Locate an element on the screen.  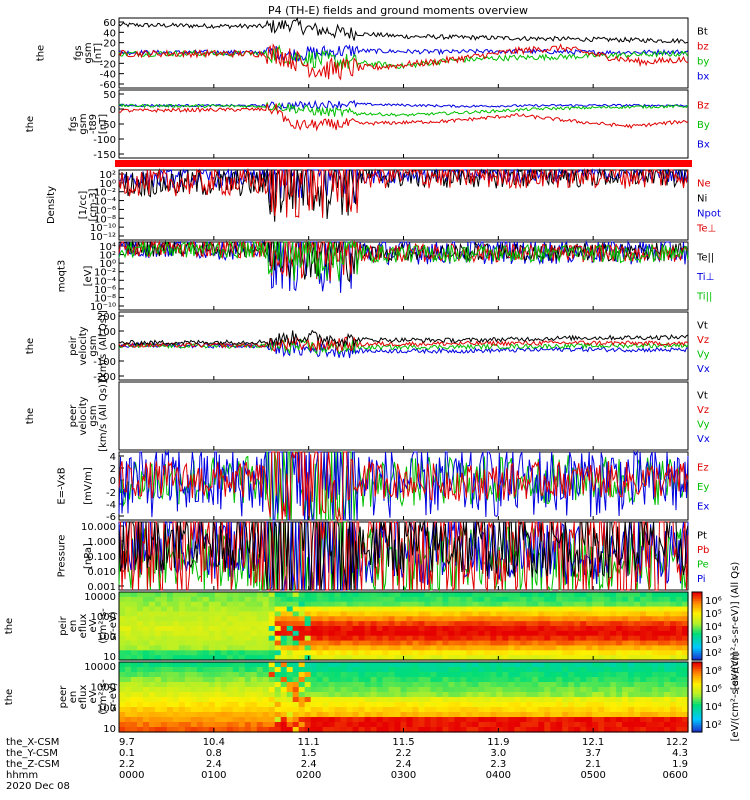
legend-item: Ne is located at coordinates (704, 184).